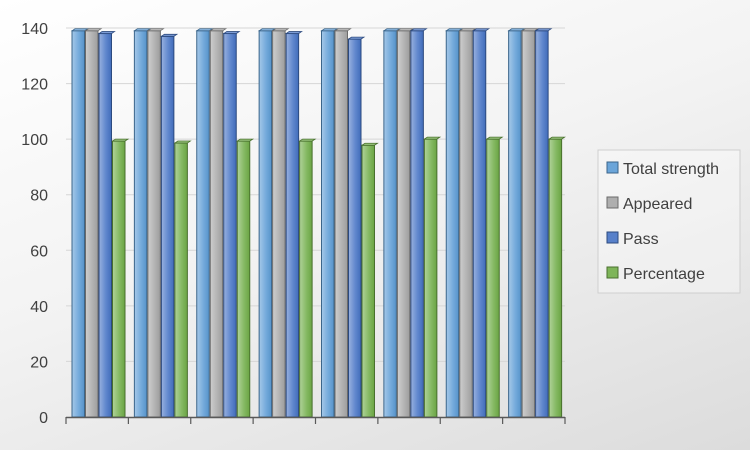  Describe the element at coordinates (43, 418) in the screenshot. I see `y-tick-label: 0` at that location.